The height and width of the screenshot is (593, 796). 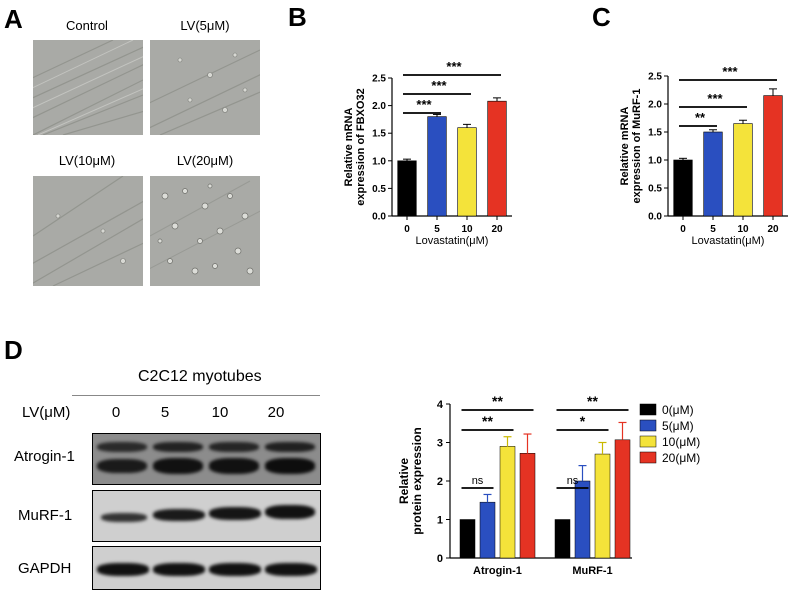 What do you see at coordinates (681, 442) in the screenshot?
I see `legend-label: 10(μM)` at bounding box center [681, 442].